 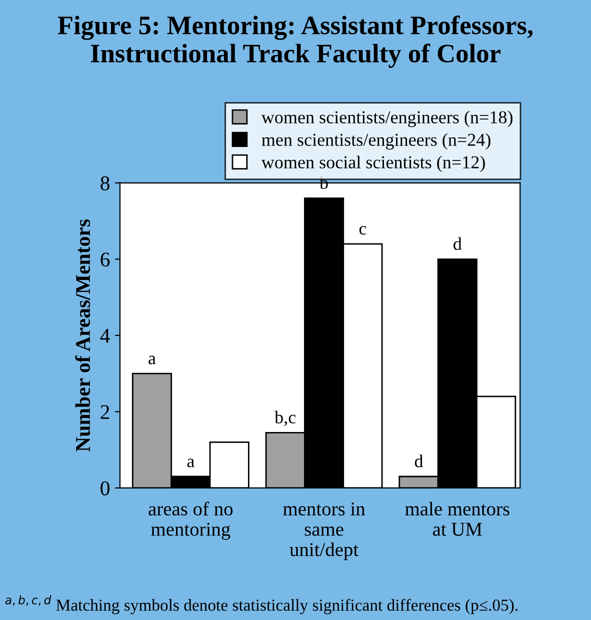 I want to click on y-tick-label: 2, so click(x=105, y=412).